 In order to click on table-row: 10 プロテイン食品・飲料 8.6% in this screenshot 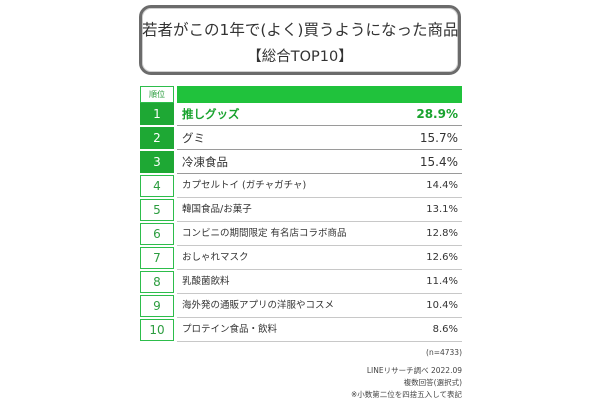, I will do `click(301, 331)`.